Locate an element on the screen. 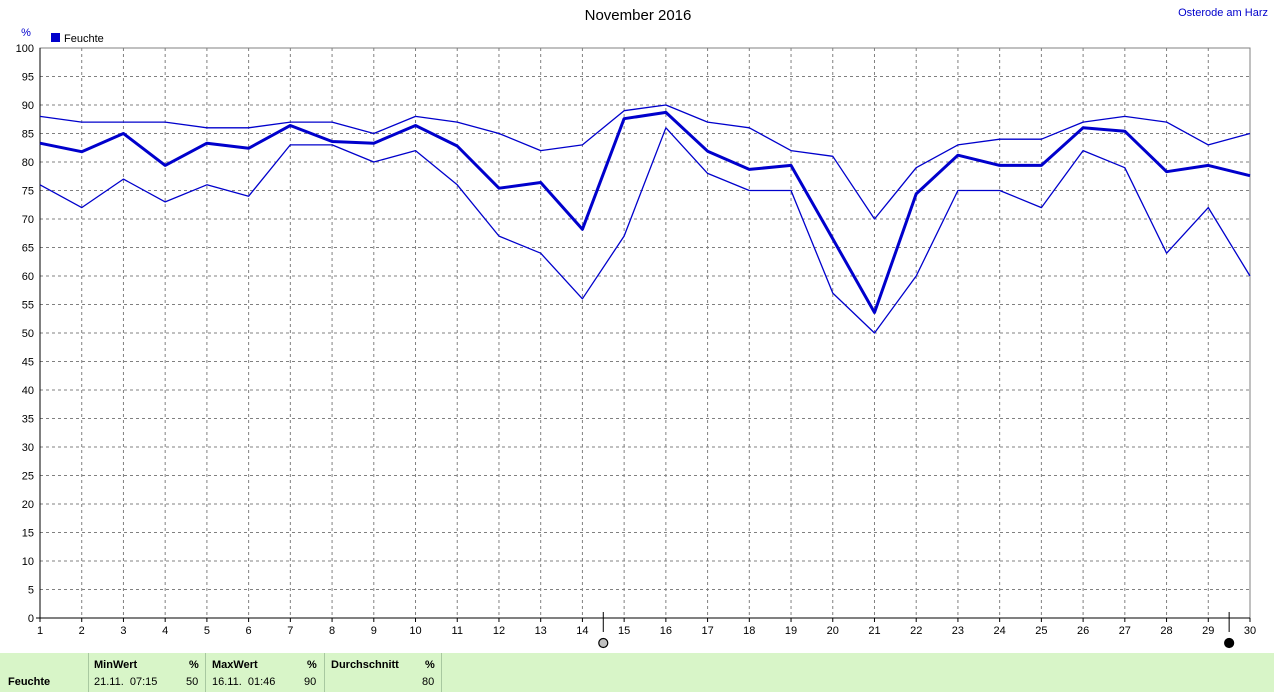 The image size is (1274, 692). x-tick-label: 1 is located at coordinates (40, 631).